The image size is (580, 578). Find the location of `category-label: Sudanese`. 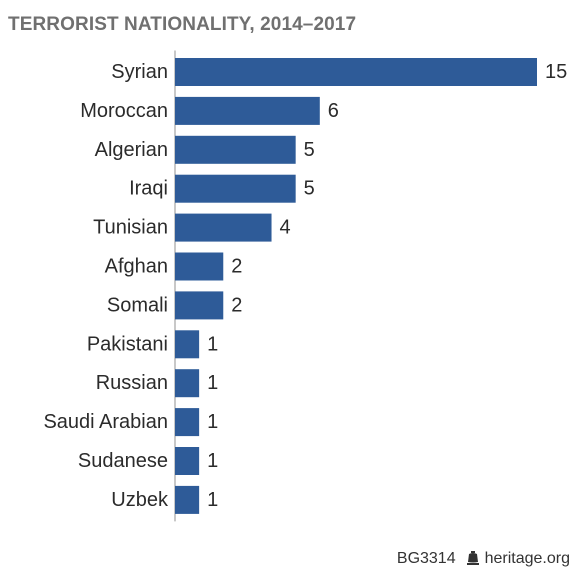

category-label: Sudanese is located at coordinates (123, 461).